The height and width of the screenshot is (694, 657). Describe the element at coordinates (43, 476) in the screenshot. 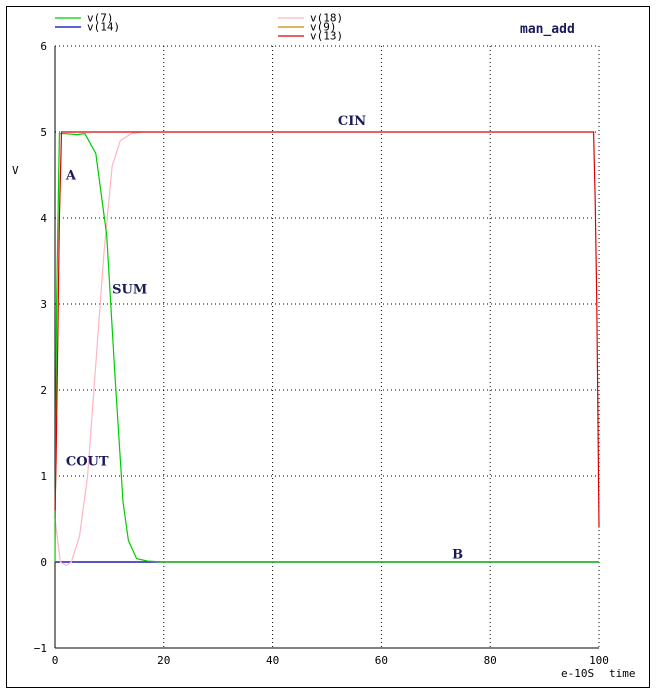

I see `y-tick-label: 1` at that location.